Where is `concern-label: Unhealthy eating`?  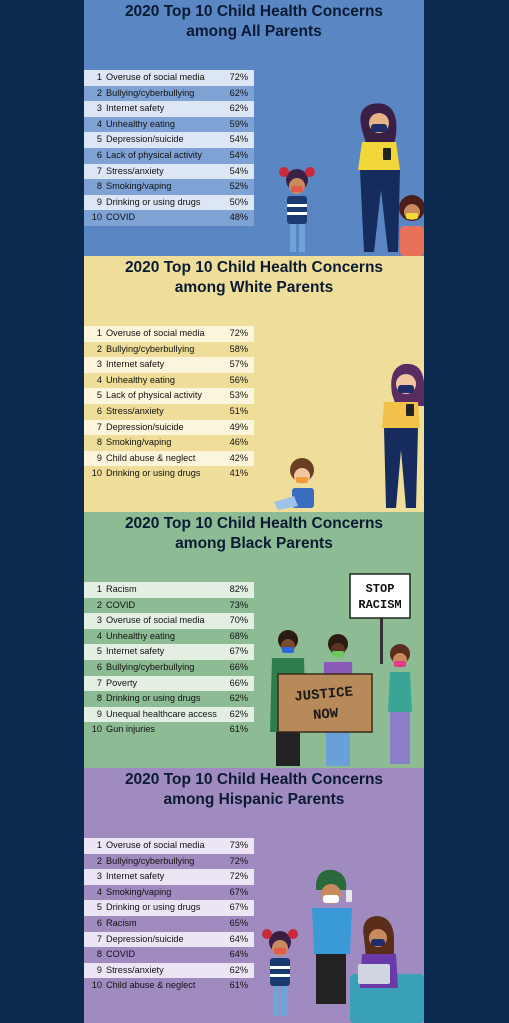 concern-label: Unhealthy eating is located at coordinates (140, 379).